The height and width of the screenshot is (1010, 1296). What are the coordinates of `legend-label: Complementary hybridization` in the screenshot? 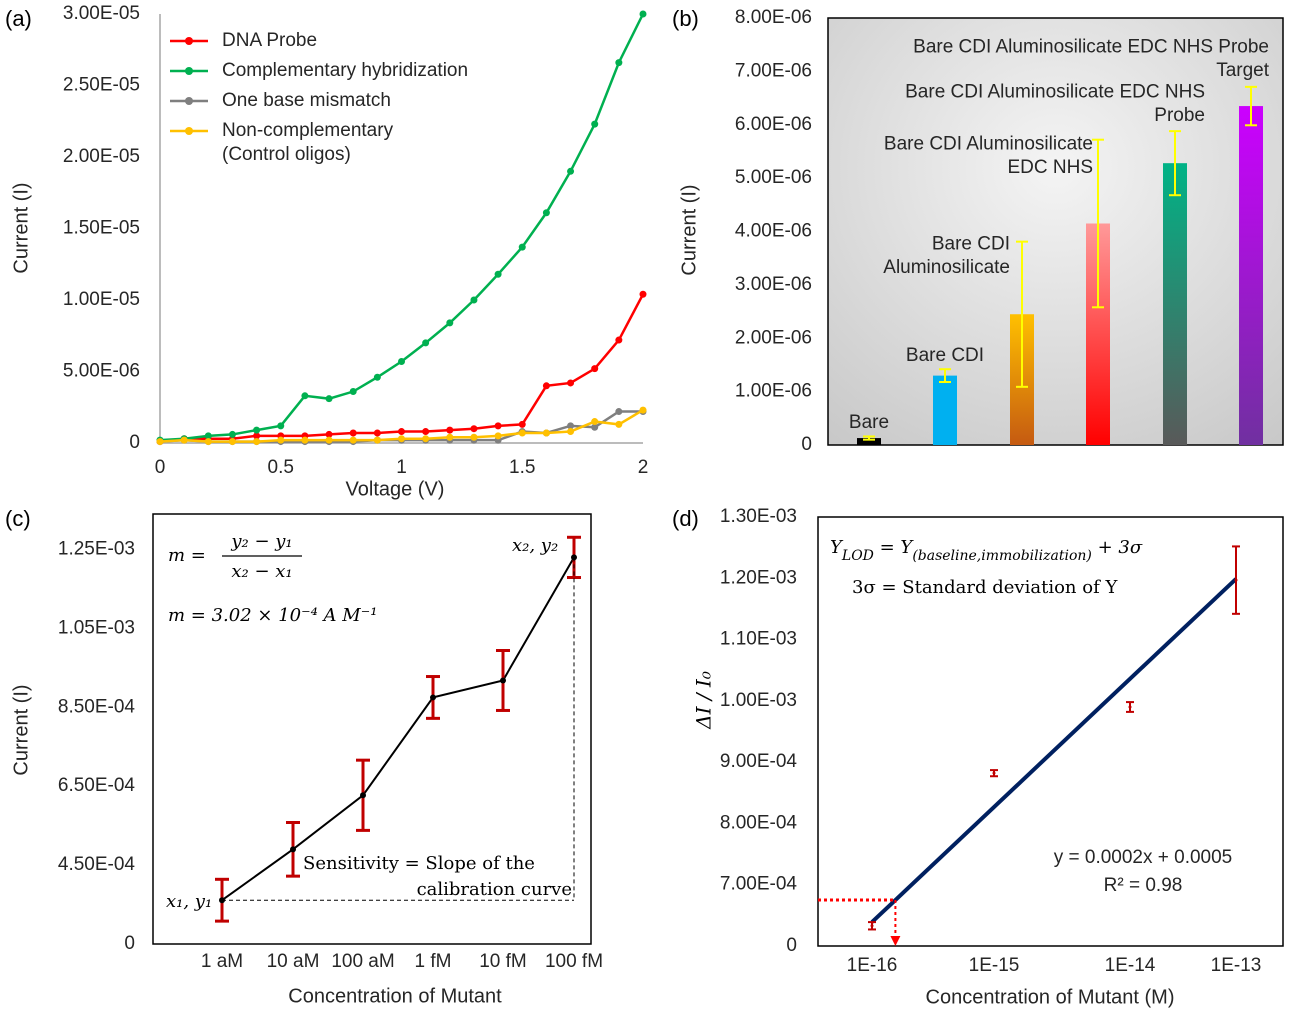 It's located at (345, 70).